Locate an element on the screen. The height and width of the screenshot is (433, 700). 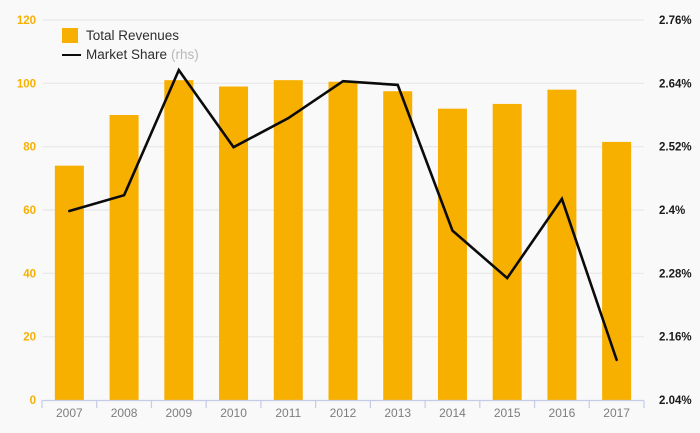
x-axis-year-label: 2008 is located at coordinates (124, 413).